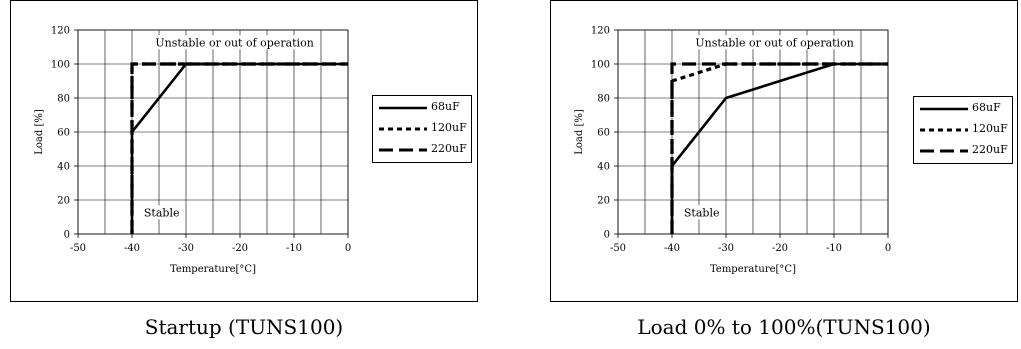 The width and height of the screenshot is (1021, 349). What do you see at coordinates (244, 327) in the screenshot?
I see `chart-caption: Startup (TUNS100)` at bounding box center [244, 327].